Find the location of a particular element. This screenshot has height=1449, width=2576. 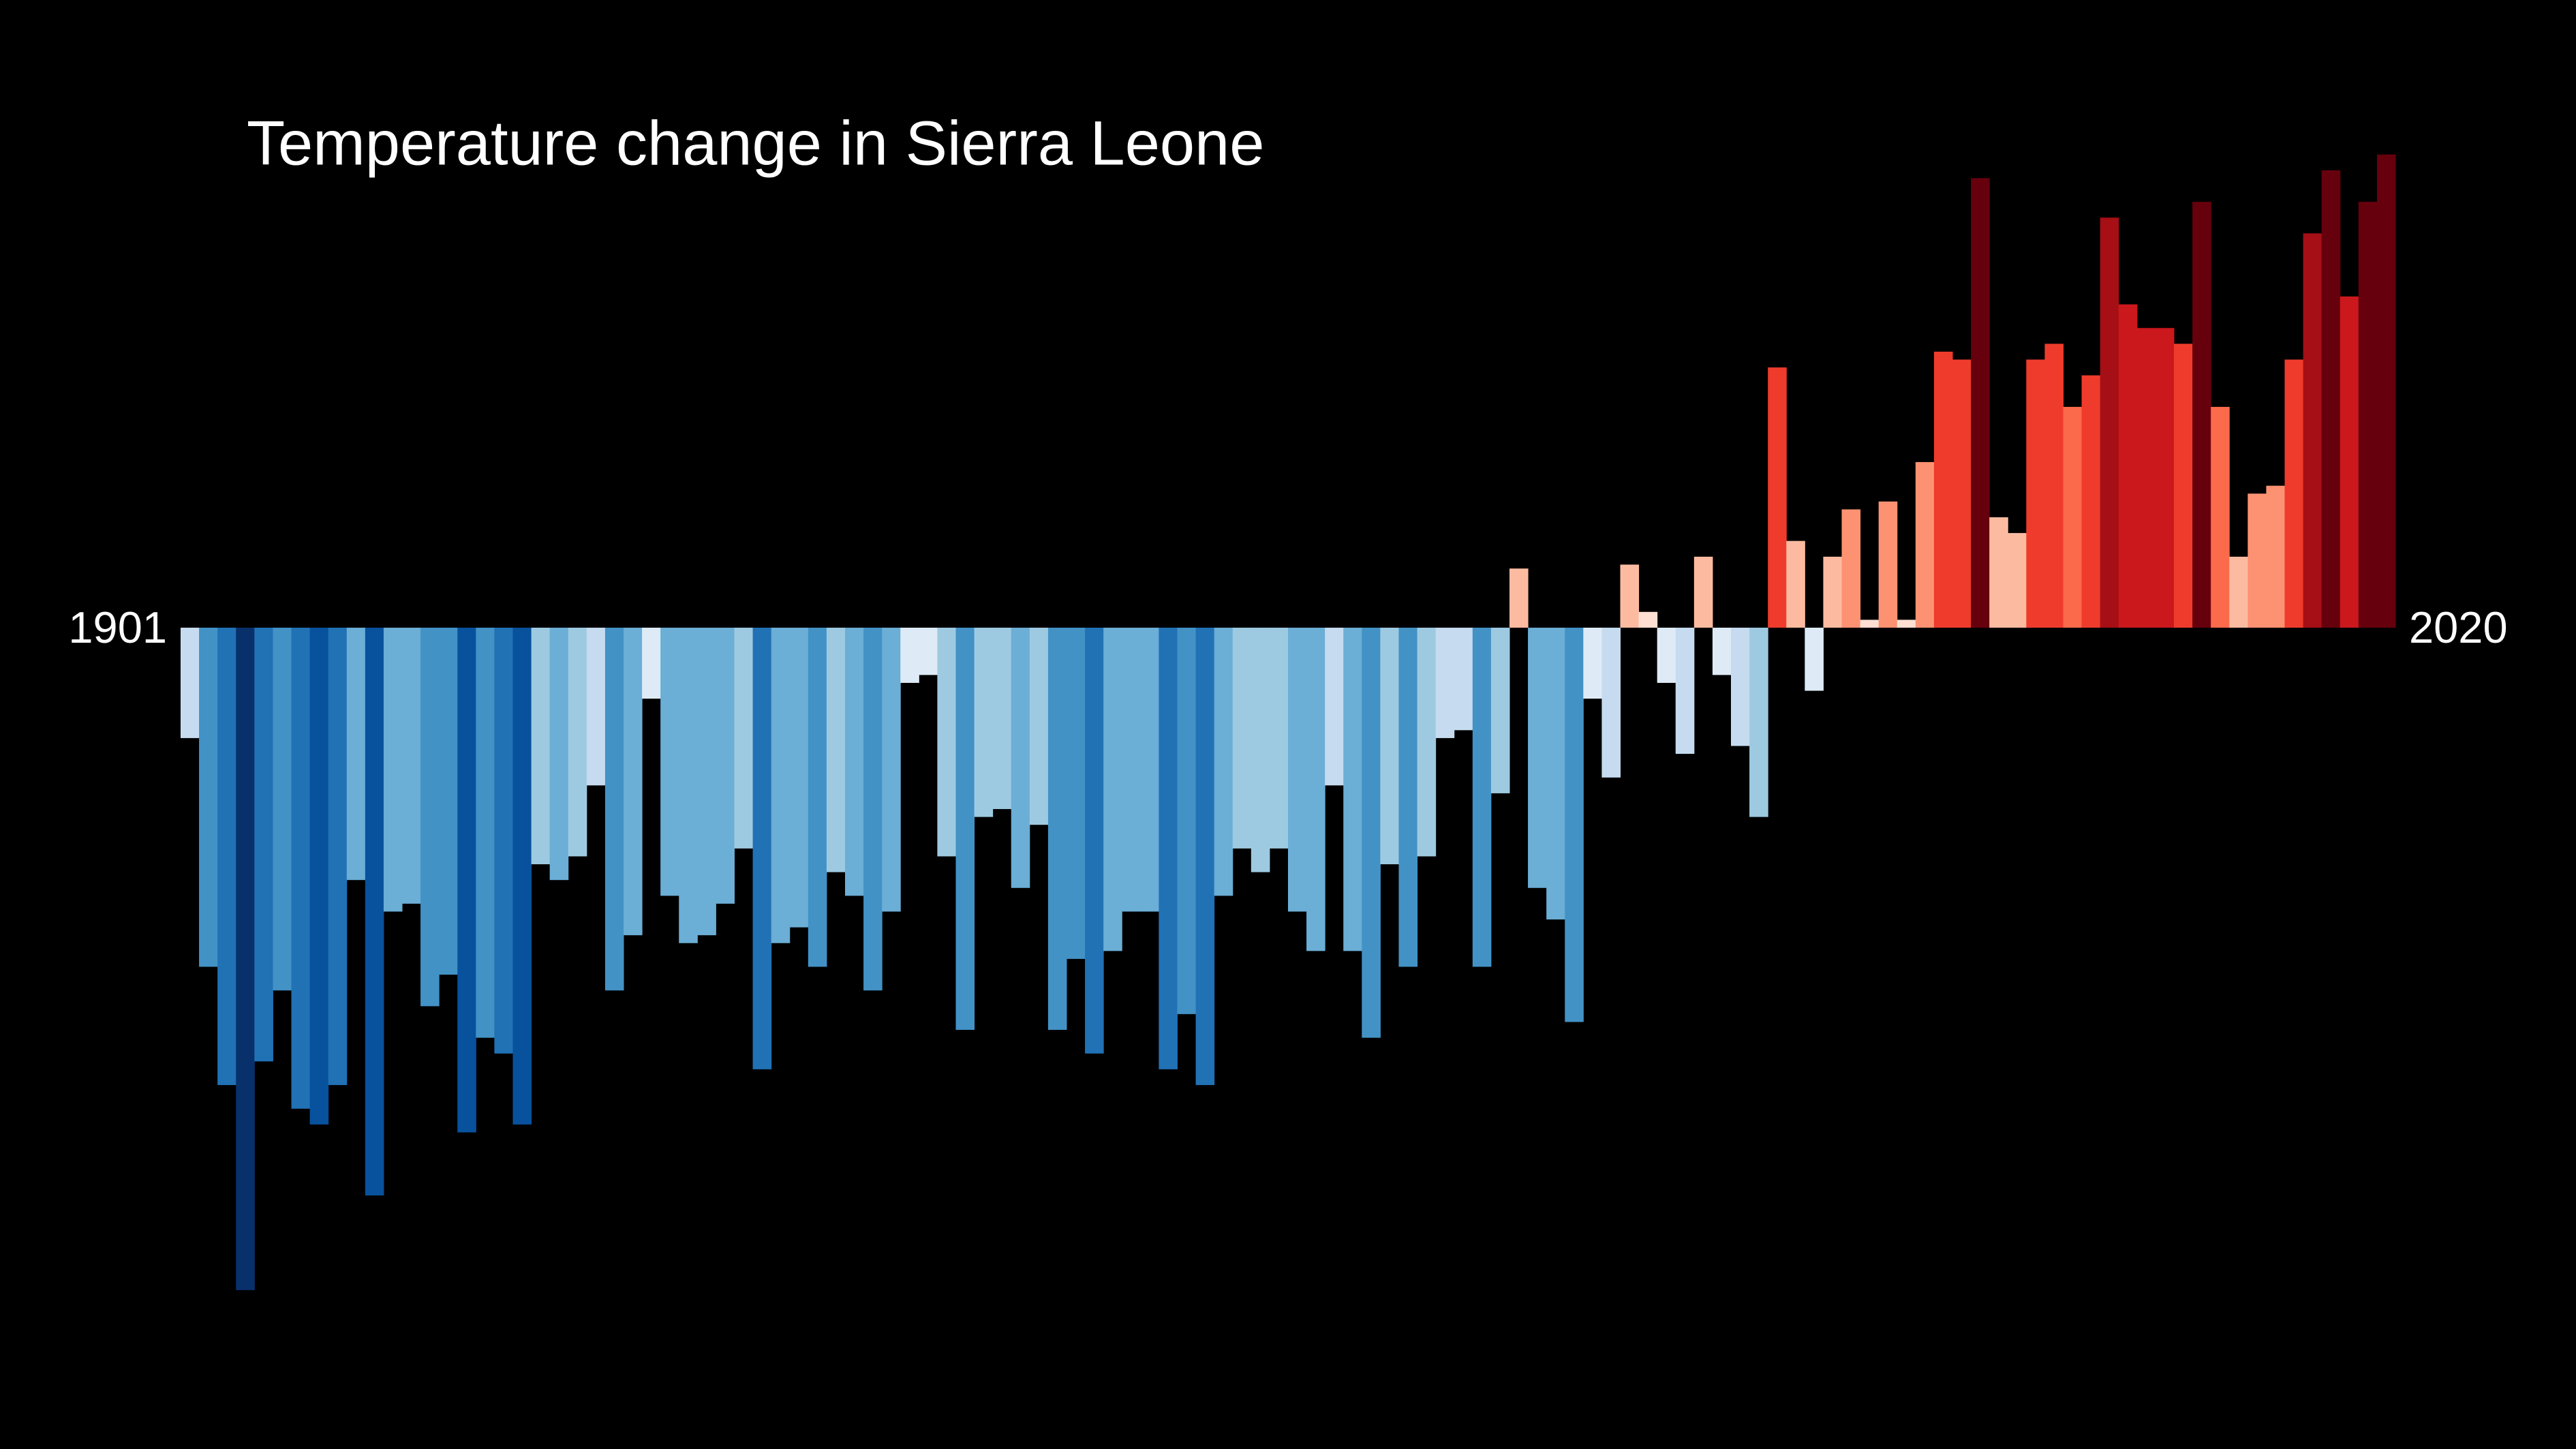

x-tick-label: 2020 is located at coordinates (2458, 627).